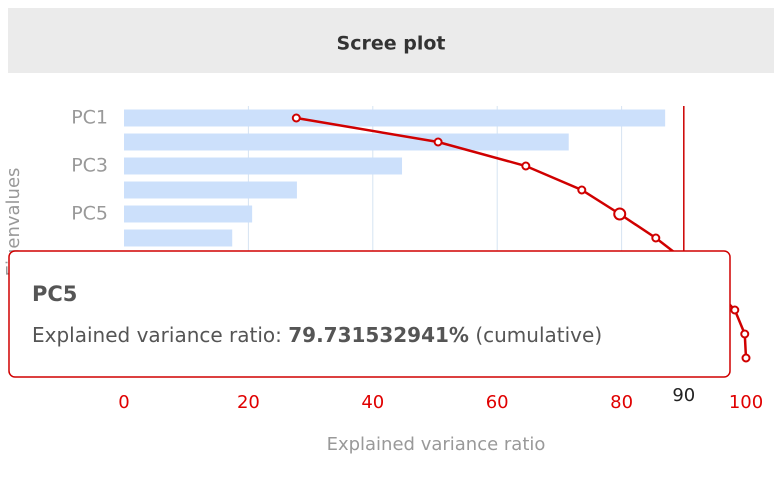  Describe the element at coordinates (89, 118) in the screenshot. I see `y-tick-label: PC1` at that location.